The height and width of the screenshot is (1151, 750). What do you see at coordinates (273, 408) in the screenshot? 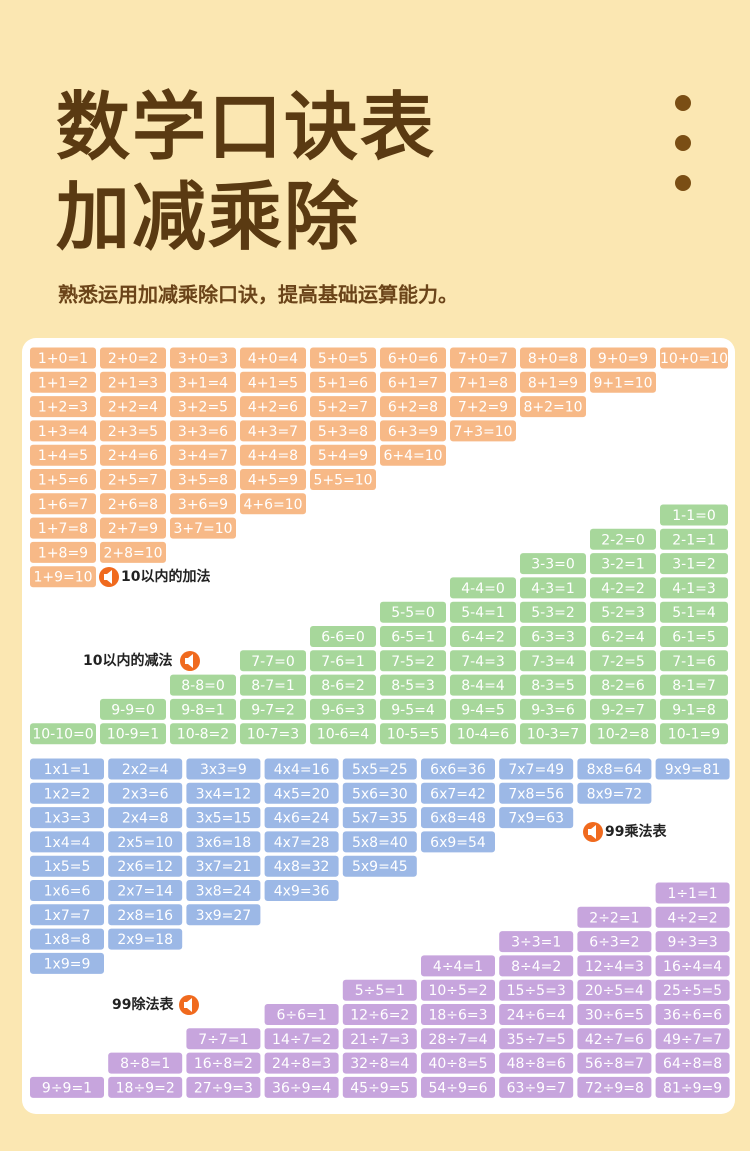
I see `cell-text: 4+2=6` at bounding box center [273, 408].